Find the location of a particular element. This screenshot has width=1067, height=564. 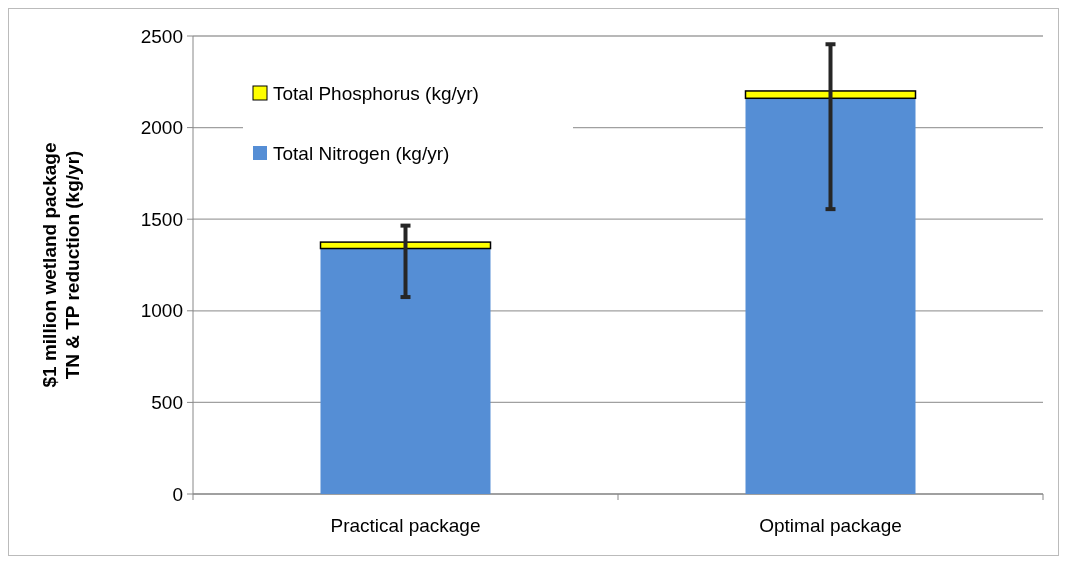

y-tick-label: 2500 is located at coordinates (161, 36).